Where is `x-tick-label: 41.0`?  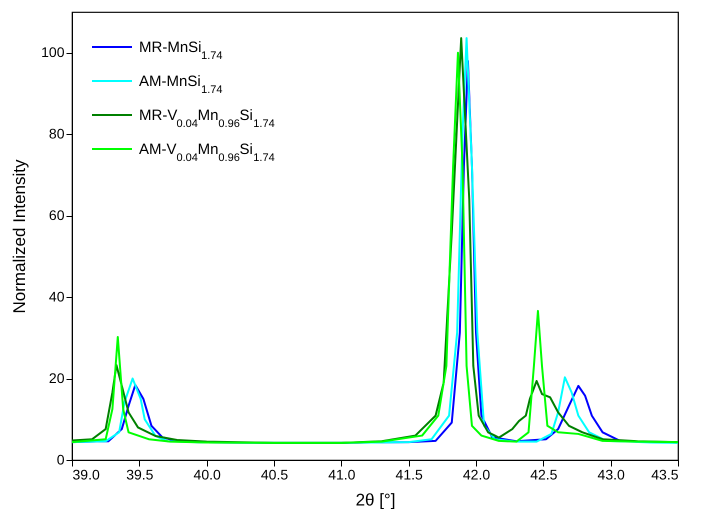 x-tick-label: 41.0 is located at coordinates (342, 474).